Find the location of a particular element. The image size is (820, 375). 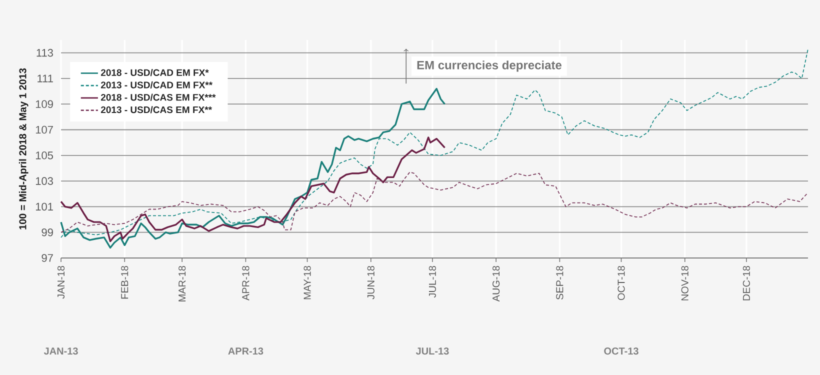

legend-label: 2013 - USD/CAD EM FX** is located at coordinates (156, 84).